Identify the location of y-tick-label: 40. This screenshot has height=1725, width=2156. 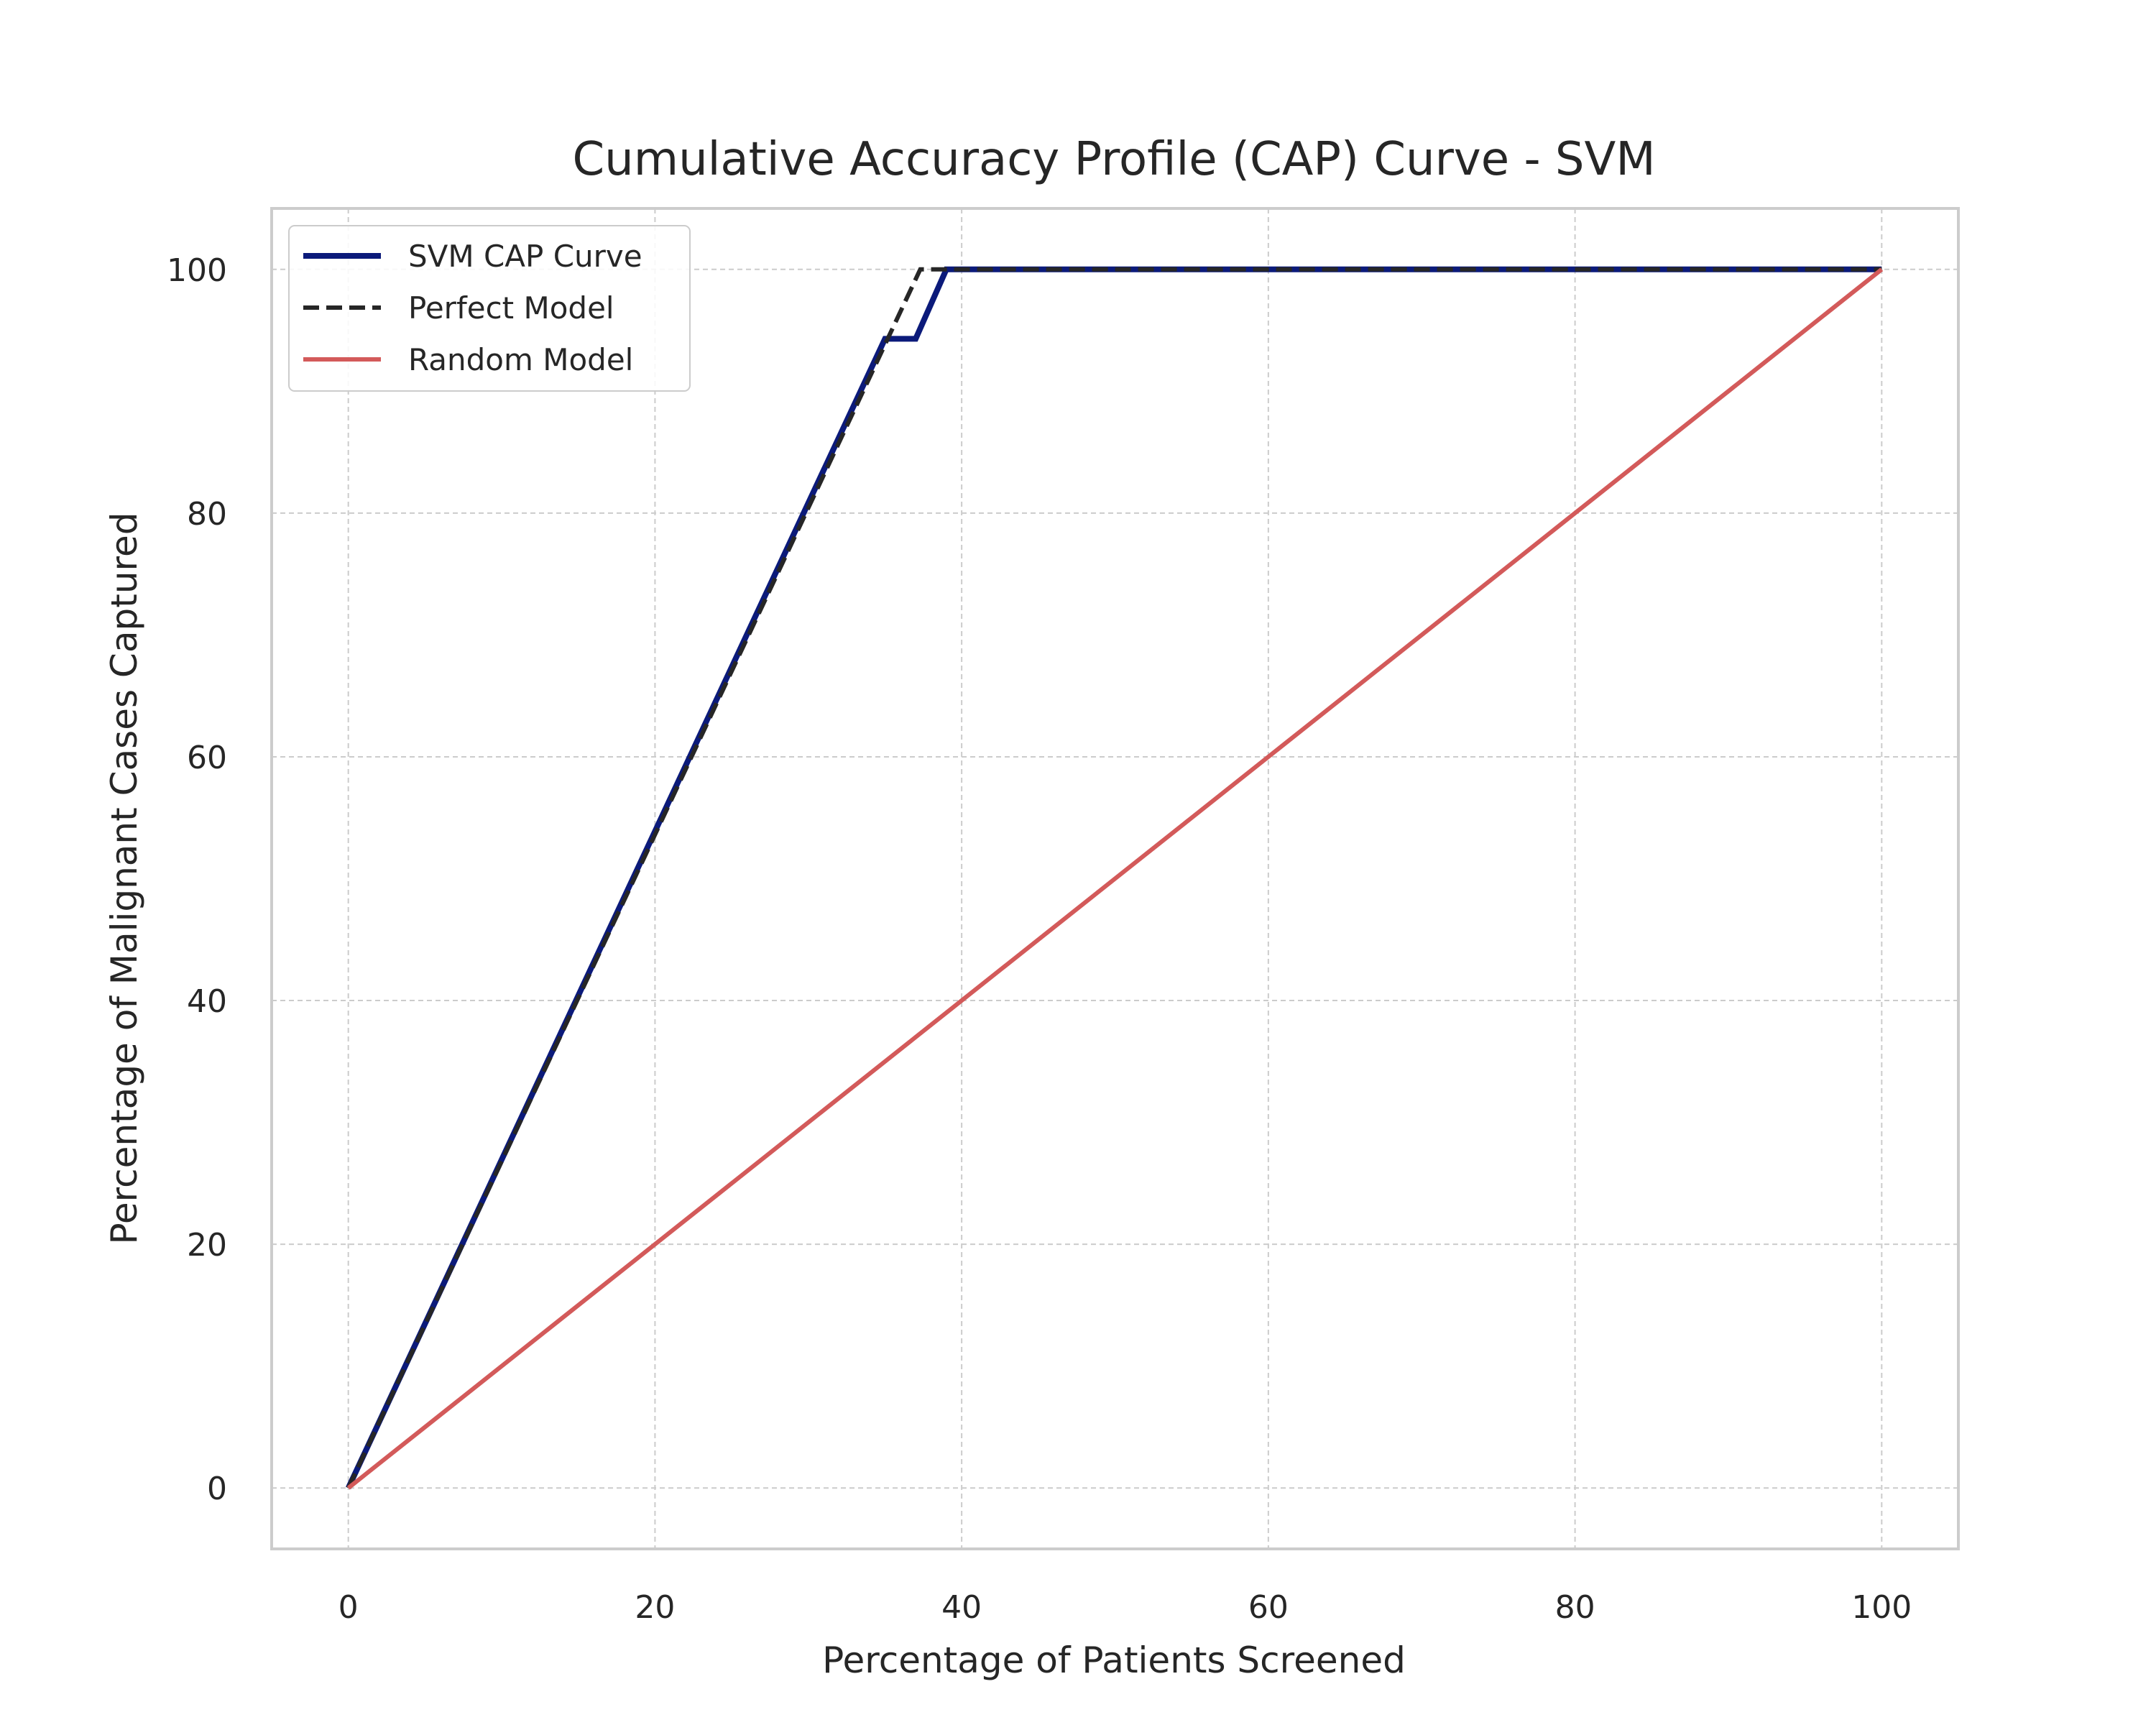
(207, 1001).